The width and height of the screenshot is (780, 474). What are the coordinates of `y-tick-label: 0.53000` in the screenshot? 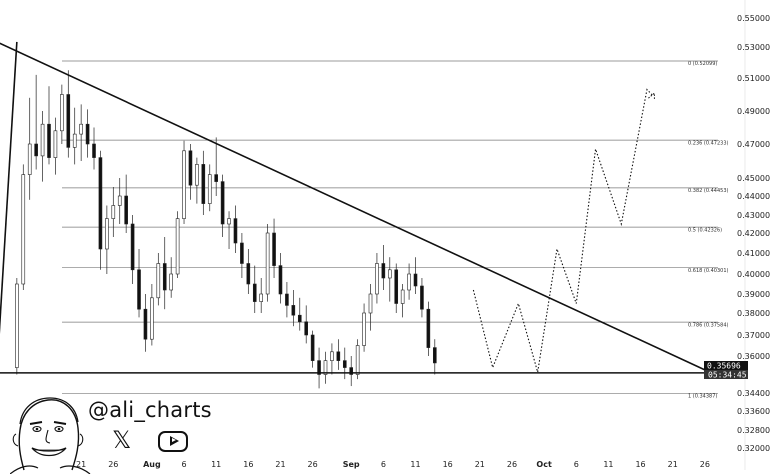 It's located at (753, 47).